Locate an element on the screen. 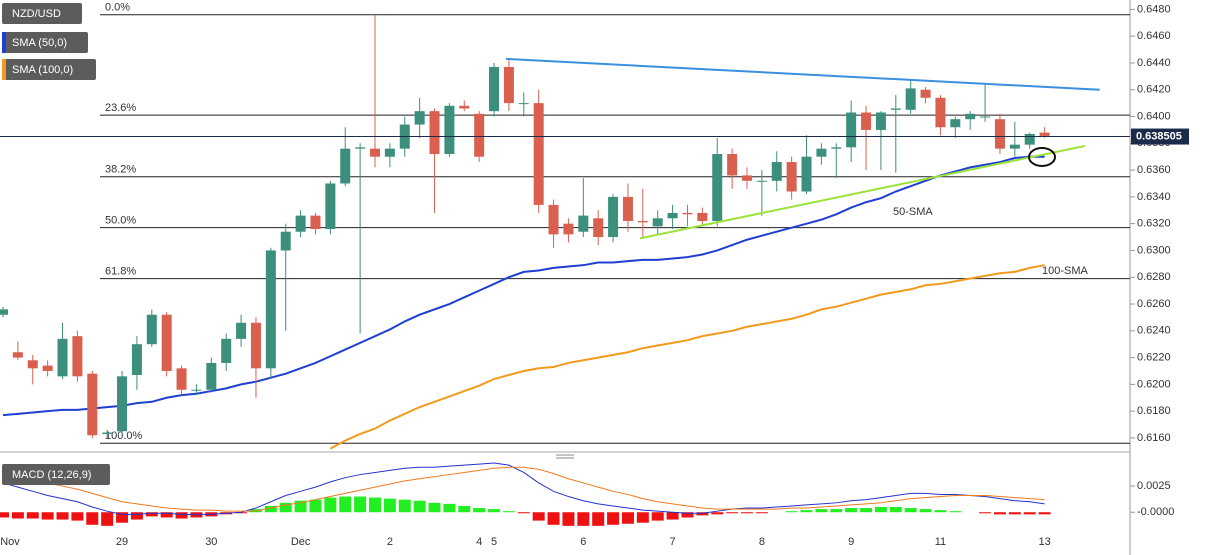 Image resolution: width=1207 pixels, height=555 pixels. y-tick-label: 0.6340 is located at coordinates (1154, 197).